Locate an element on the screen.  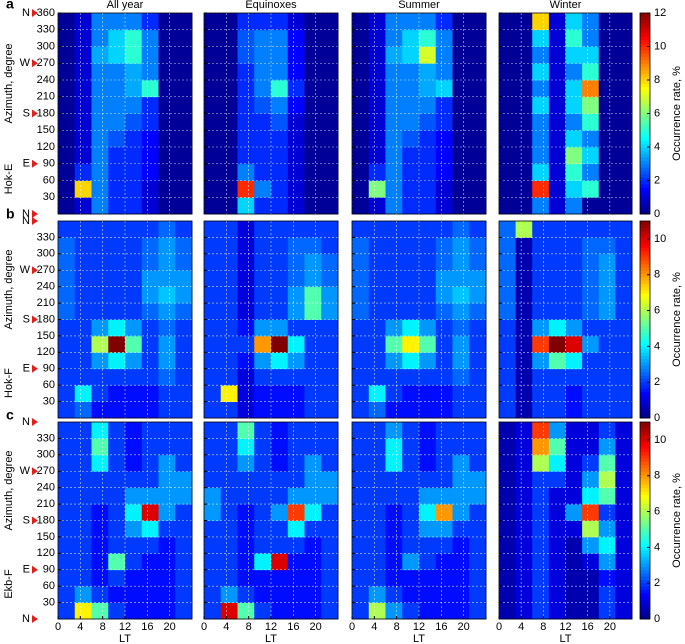
direction-marker is located at coordinates (35, 319).